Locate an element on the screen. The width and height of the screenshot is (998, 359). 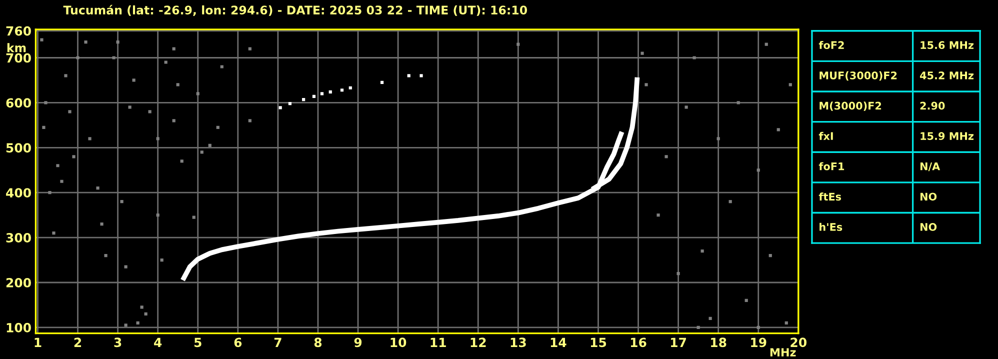
text: M(3000)F2 is located at coordinates (851, 106).